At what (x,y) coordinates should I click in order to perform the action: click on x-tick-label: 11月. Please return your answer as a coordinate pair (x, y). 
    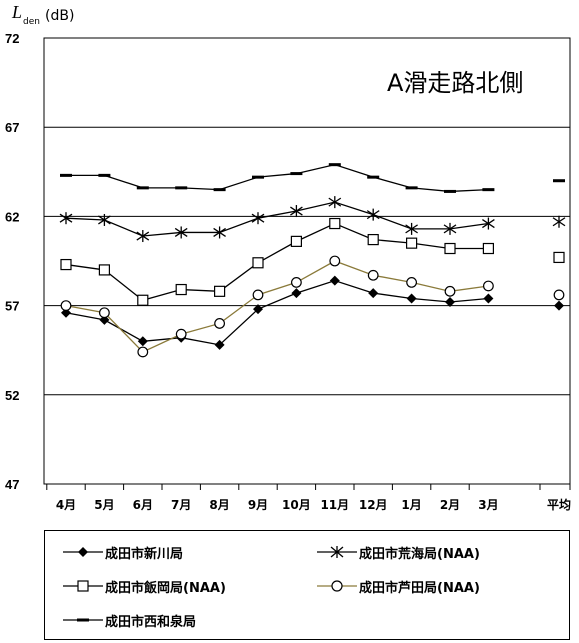
    Looking at the image, I should click on (334, 505).